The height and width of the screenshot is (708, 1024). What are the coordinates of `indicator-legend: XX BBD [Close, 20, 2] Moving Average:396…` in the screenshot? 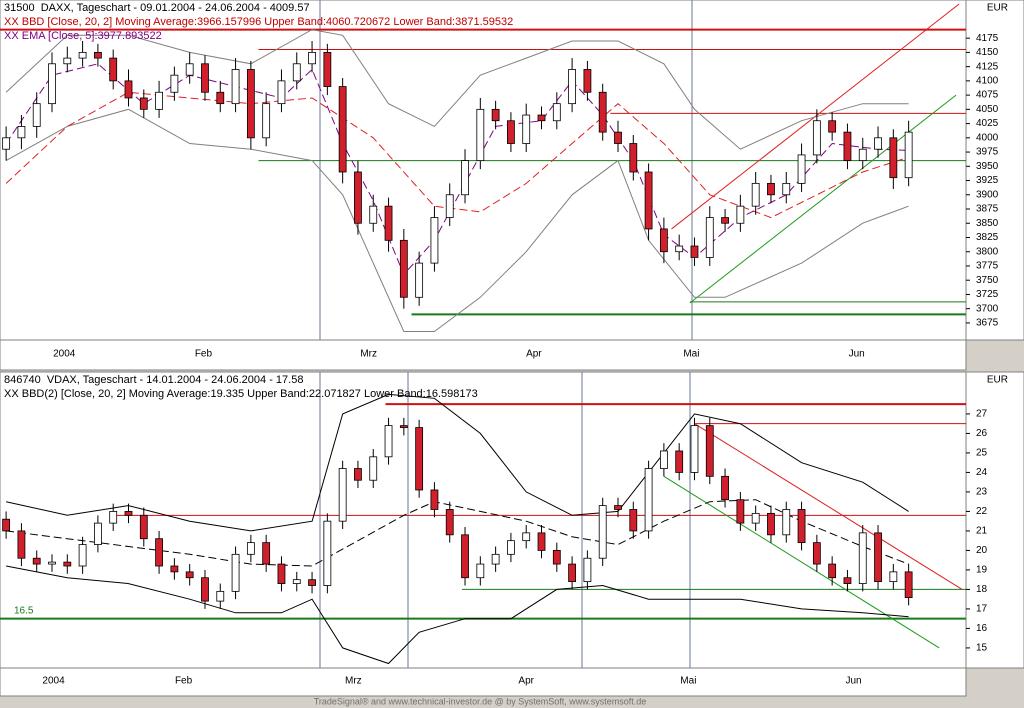 It's located at (258, 22).